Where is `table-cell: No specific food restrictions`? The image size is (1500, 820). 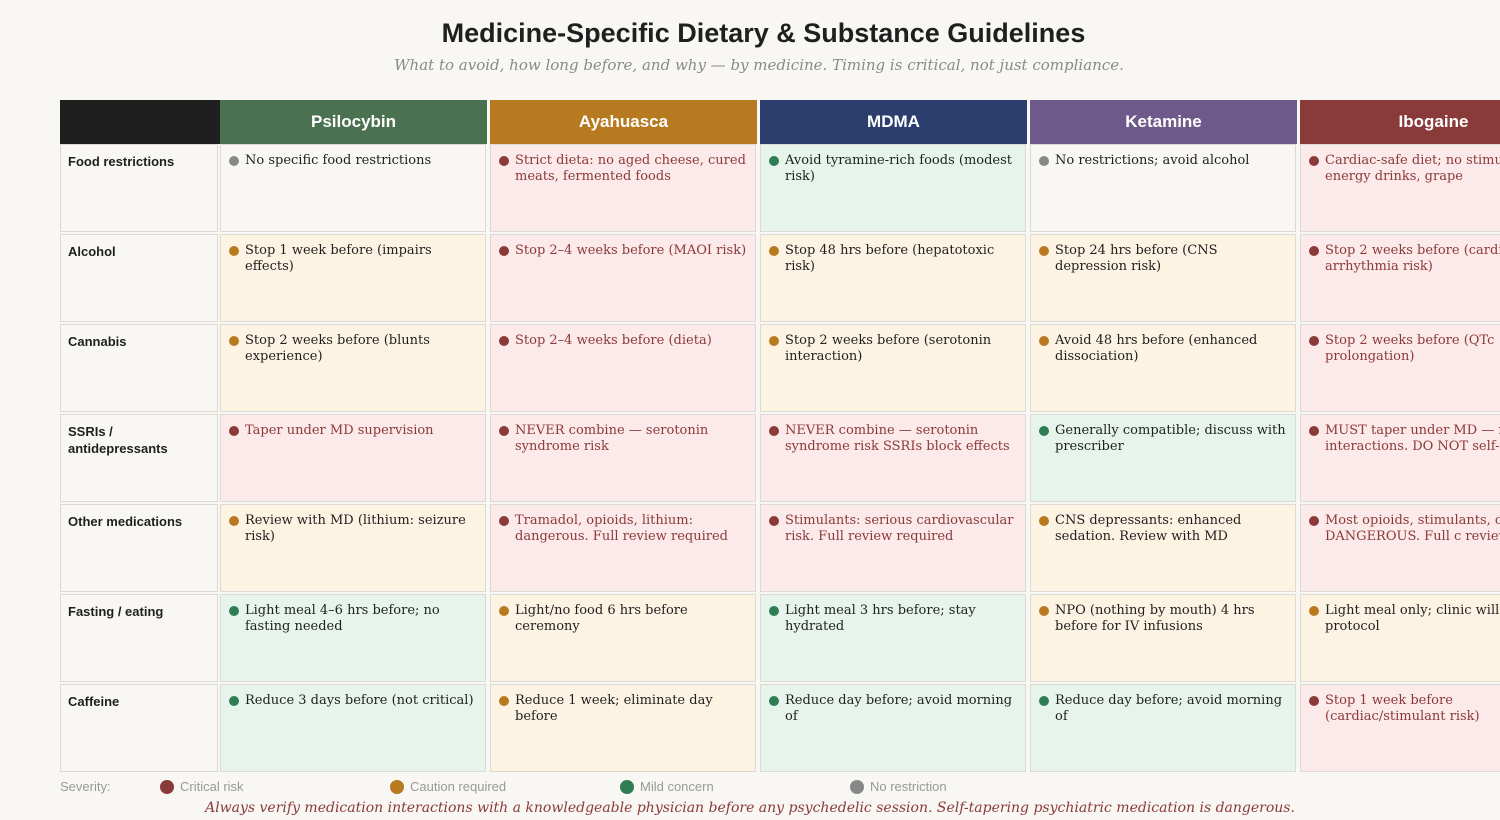 table-cell: No specific food restrictions is located at coordinates (353, 188).